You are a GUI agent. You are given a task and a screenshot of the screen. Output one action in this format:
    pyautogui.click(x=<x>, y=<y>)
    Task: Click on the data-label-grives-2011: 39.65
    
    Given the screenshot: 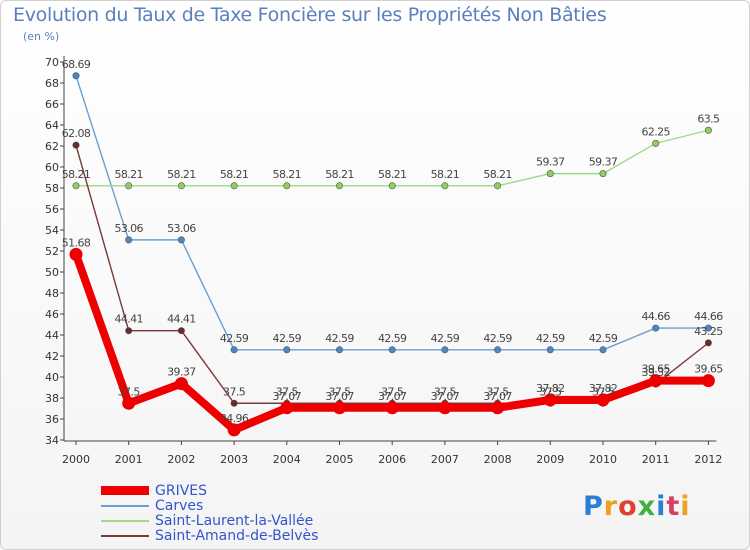 What is the action you would take?
    pyautogui.click(x=655, y=369)
    